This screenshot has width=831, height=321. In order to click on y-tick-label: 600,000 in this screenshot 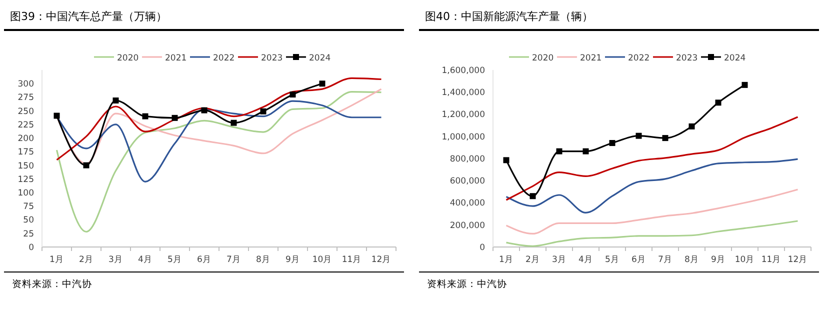, I will do `click(467, 181)`.